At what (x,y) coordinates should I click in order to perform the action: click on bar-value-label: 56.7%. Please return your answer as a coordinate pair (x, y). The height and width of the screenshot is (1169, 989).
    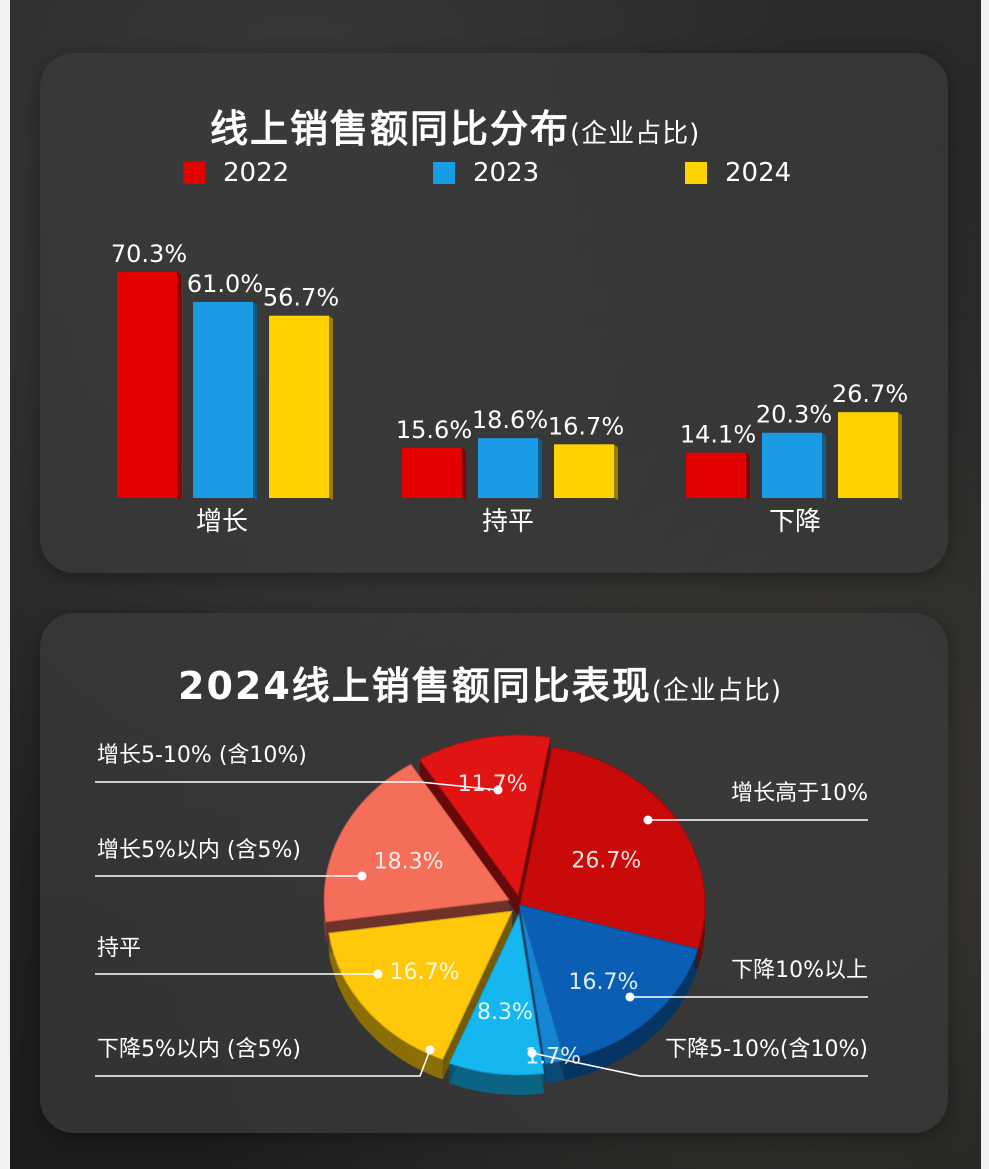
    Looking at the image, I should click on (301, 298).